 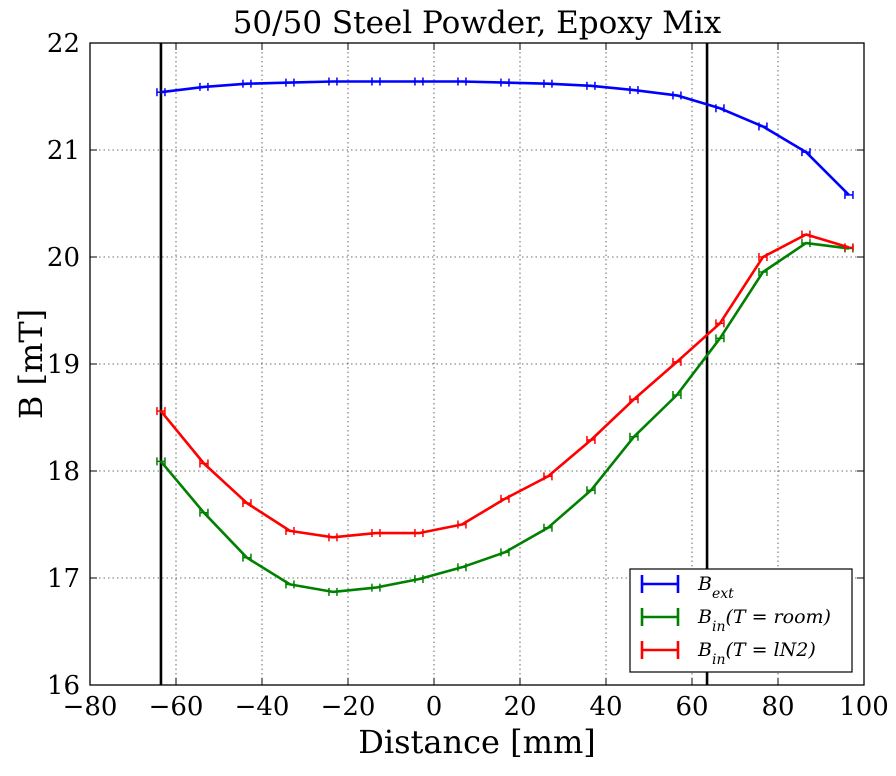 I want to click on y-tick-label: 20, so click(x=63, y=258).